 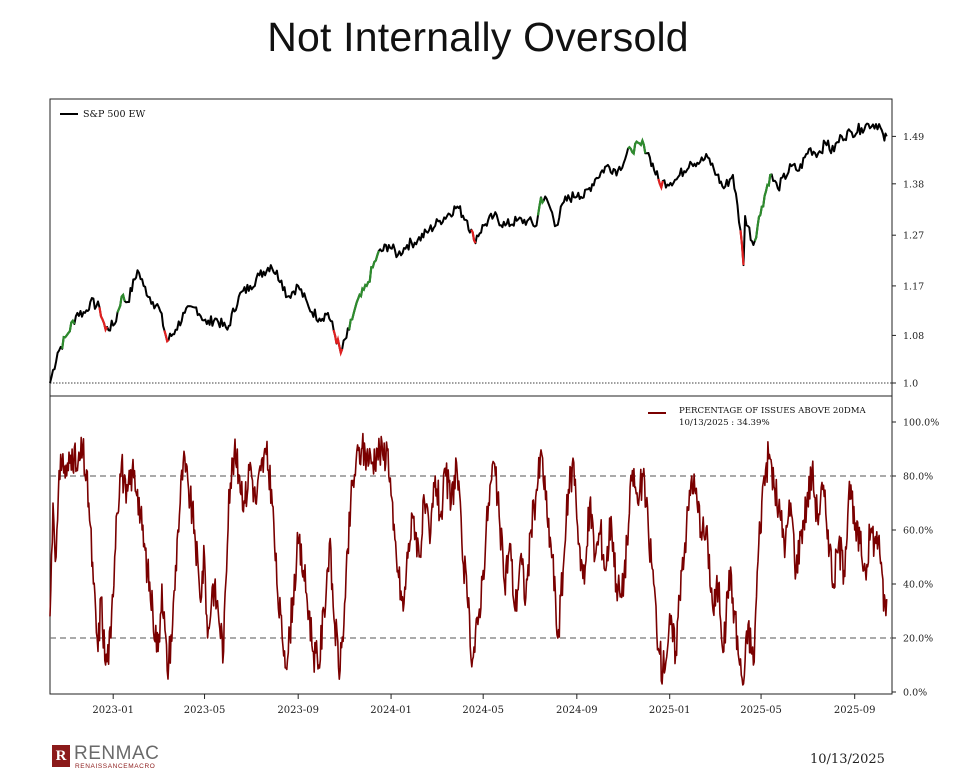 I want to click on x-tick-label: 2025-01, so click(x=670, y=710).